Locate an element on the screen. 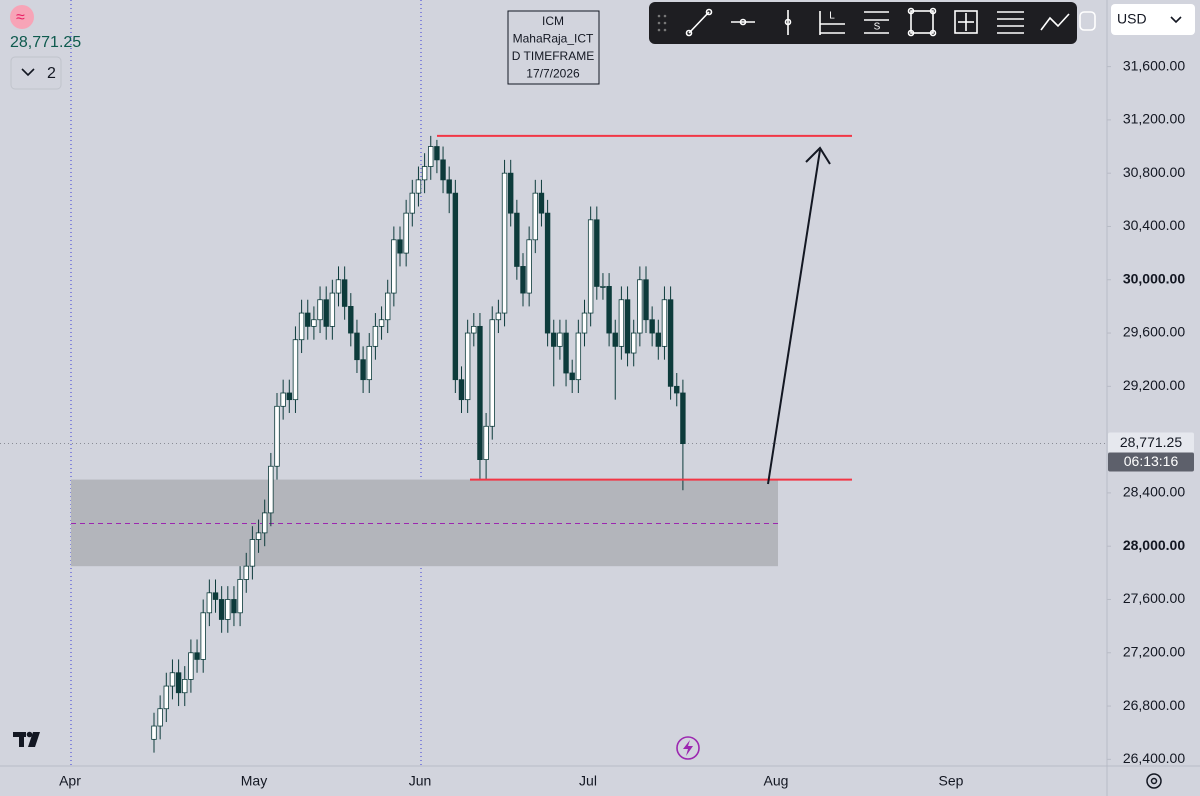 The height and width of the screenshot is (796, 1200). short-position-tool is located at coordinates (876, 22).